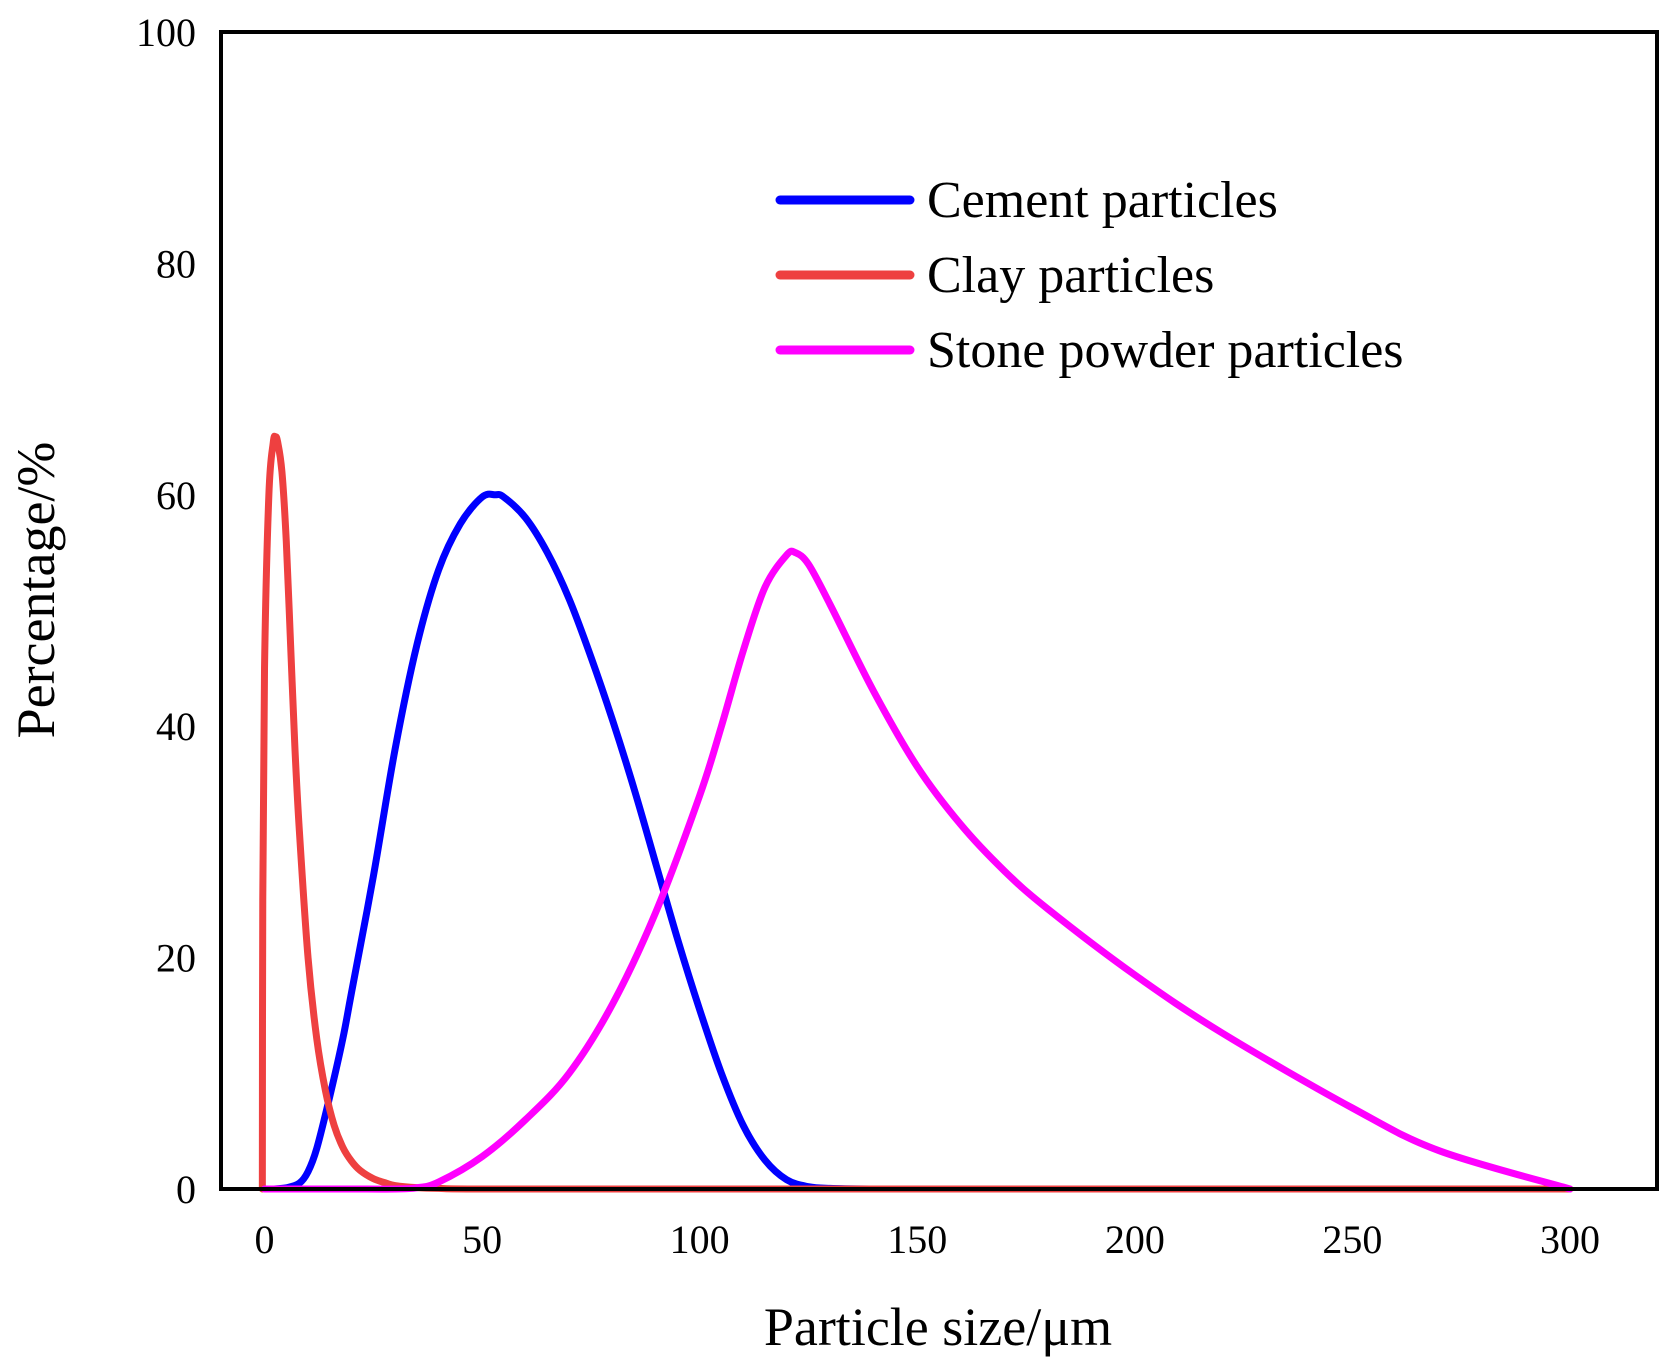 The height and width of the screenshot is (1367, 1668). Describe the element at coordinates (917, 1239) in the screenshot. I see `x-tick-label: 150` at that location.